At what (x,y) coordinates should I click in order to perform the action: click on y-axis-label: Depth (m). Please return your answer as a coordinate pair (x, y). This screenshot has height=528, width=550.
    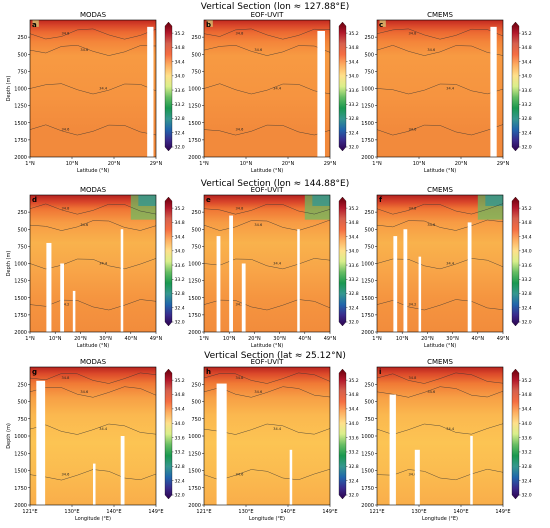
    Looking at the image, I should click on (9, 436).